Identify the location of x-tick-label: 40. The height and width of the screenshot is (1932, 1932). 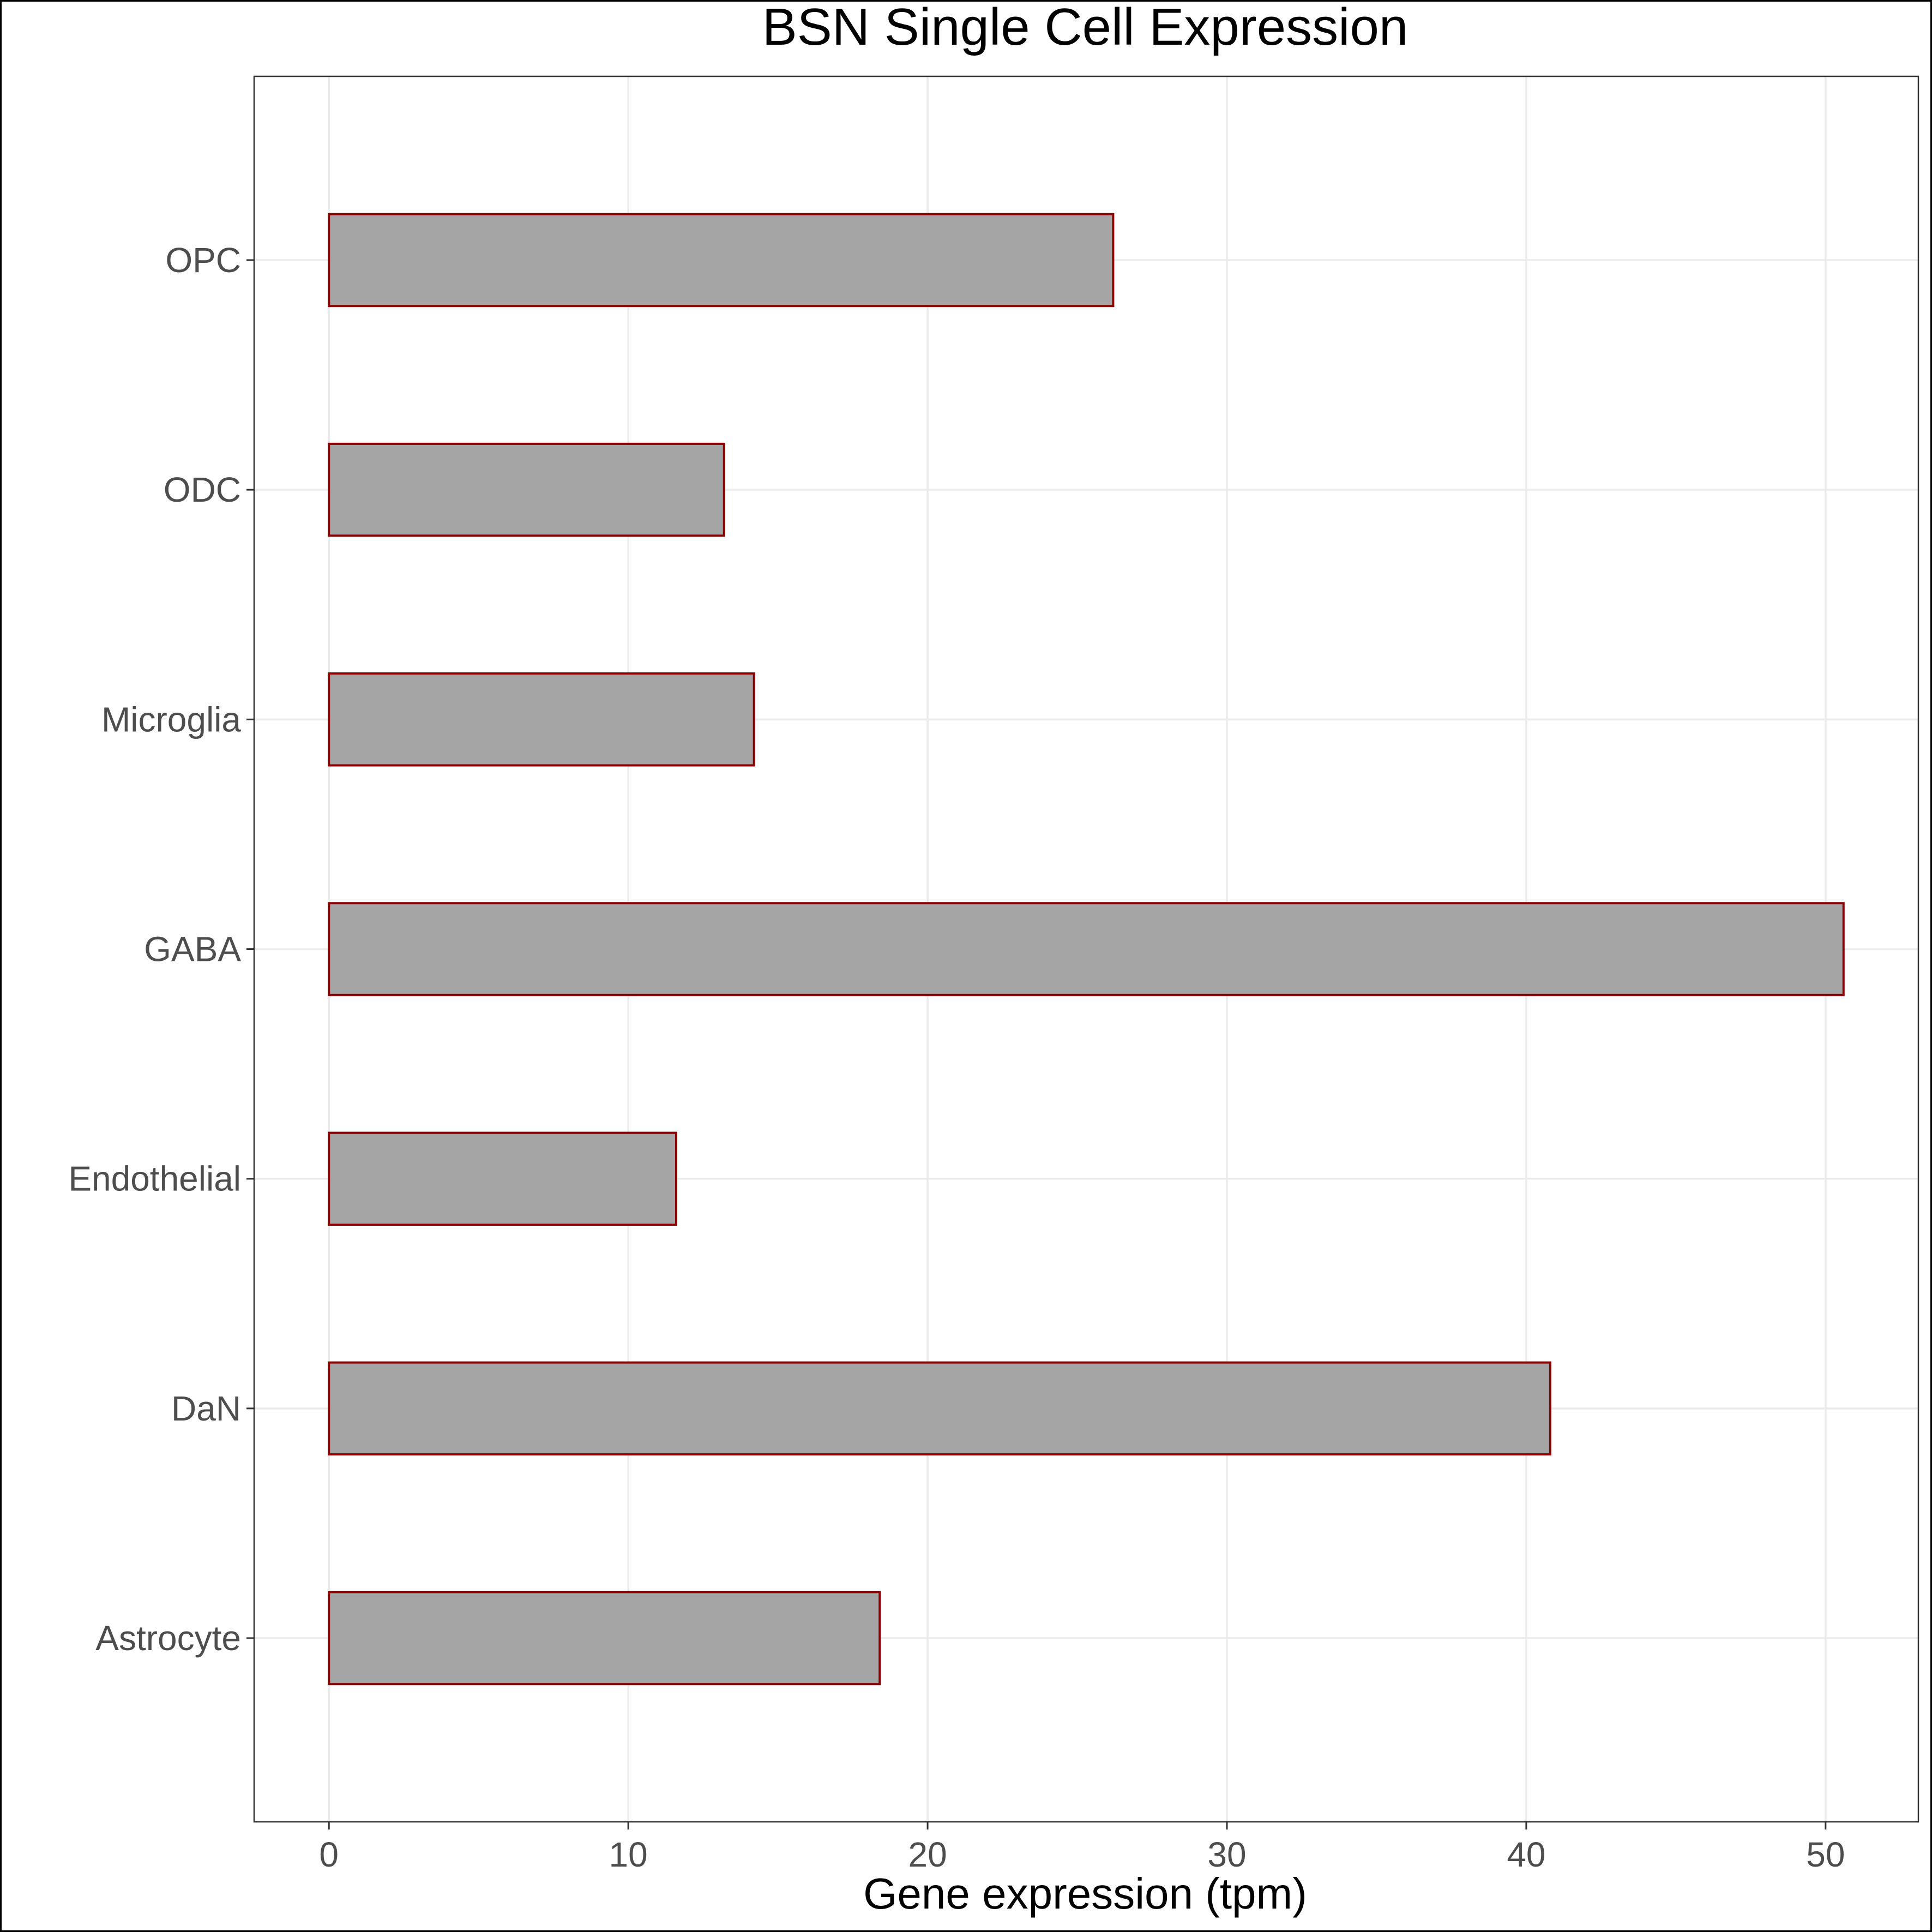
(1526, 1854).